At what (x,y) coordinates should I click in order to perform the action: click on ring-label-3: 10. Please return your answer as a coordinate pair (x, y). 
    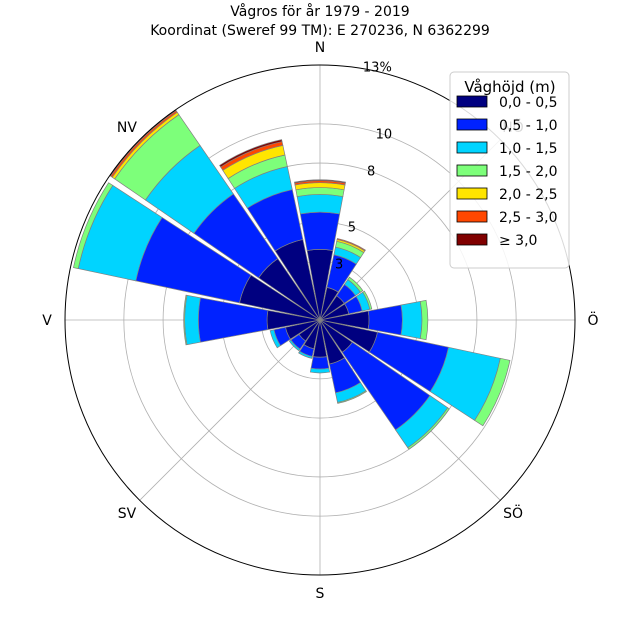
    Looking at the image, I should click on (384, 135).